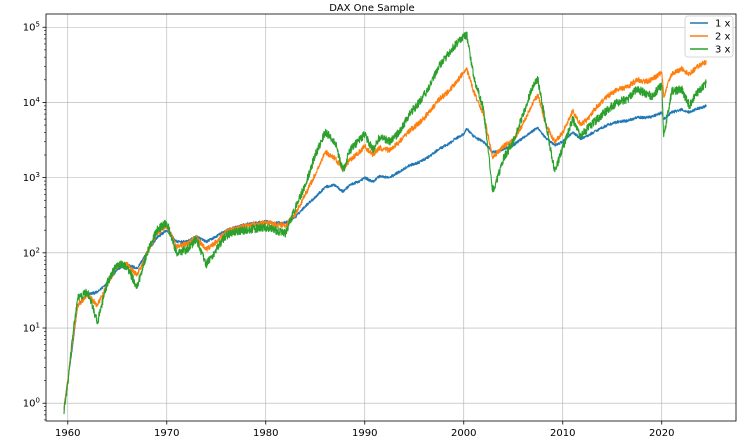  Describe the element at coordinates (723, 50) in the screenshot. I see `legend-label-3x: 3 x` at that location.